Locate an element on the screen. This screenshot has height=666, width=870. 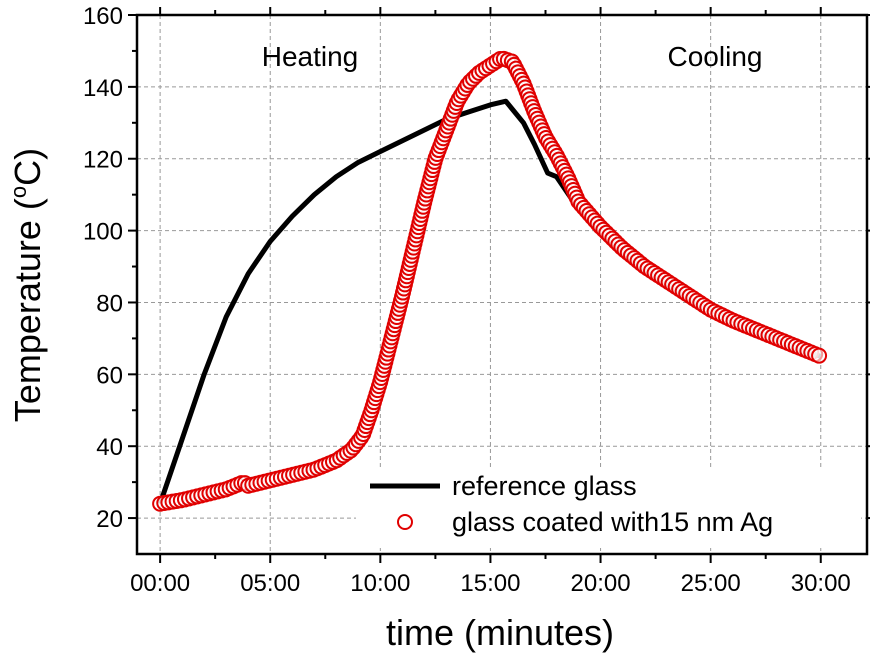
y-tick-label: 120 is located at coordinates (103, 160).